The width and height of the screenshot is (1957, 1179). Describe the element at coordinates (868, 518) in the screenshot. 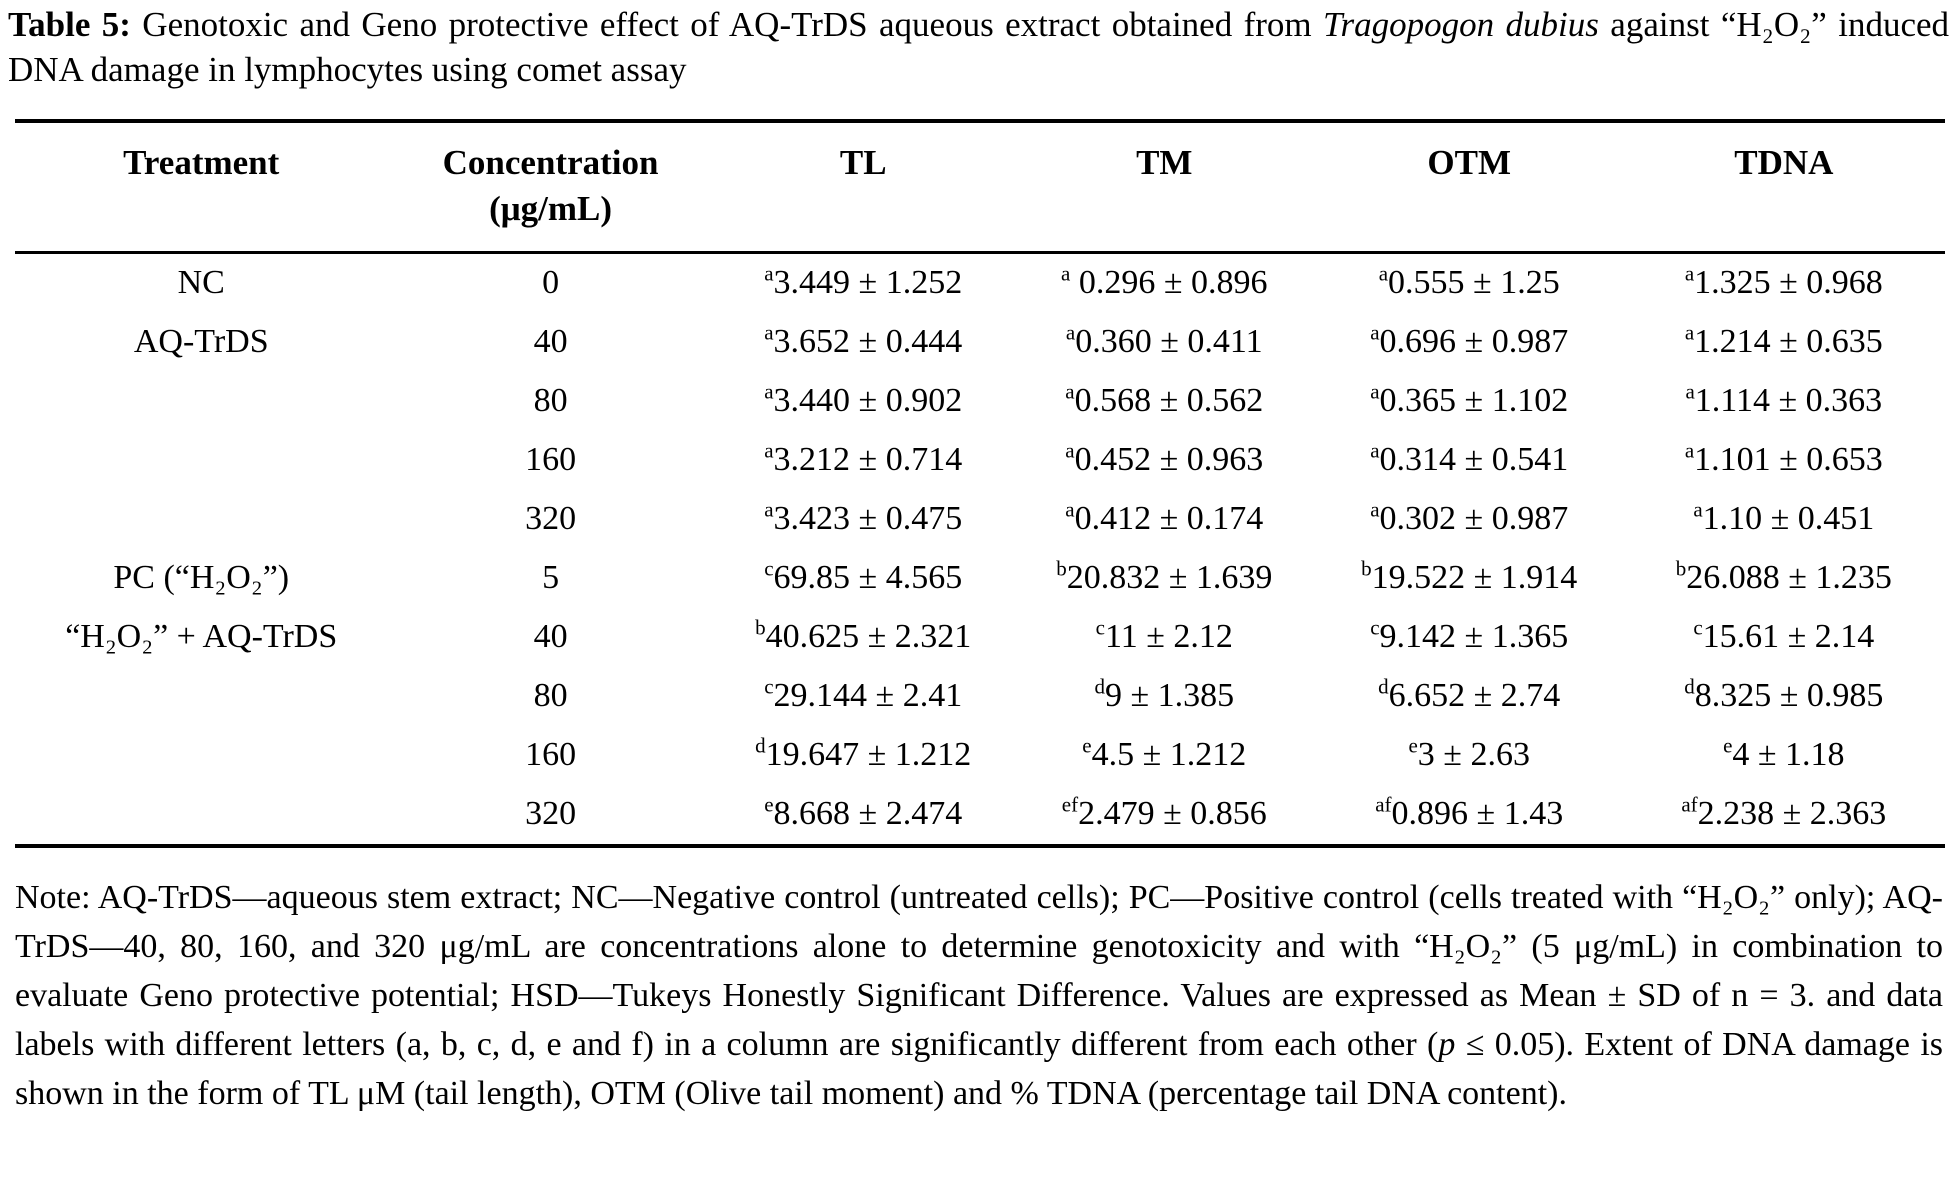

I see `cell-value: 3.423 ± 0.475` at that location.